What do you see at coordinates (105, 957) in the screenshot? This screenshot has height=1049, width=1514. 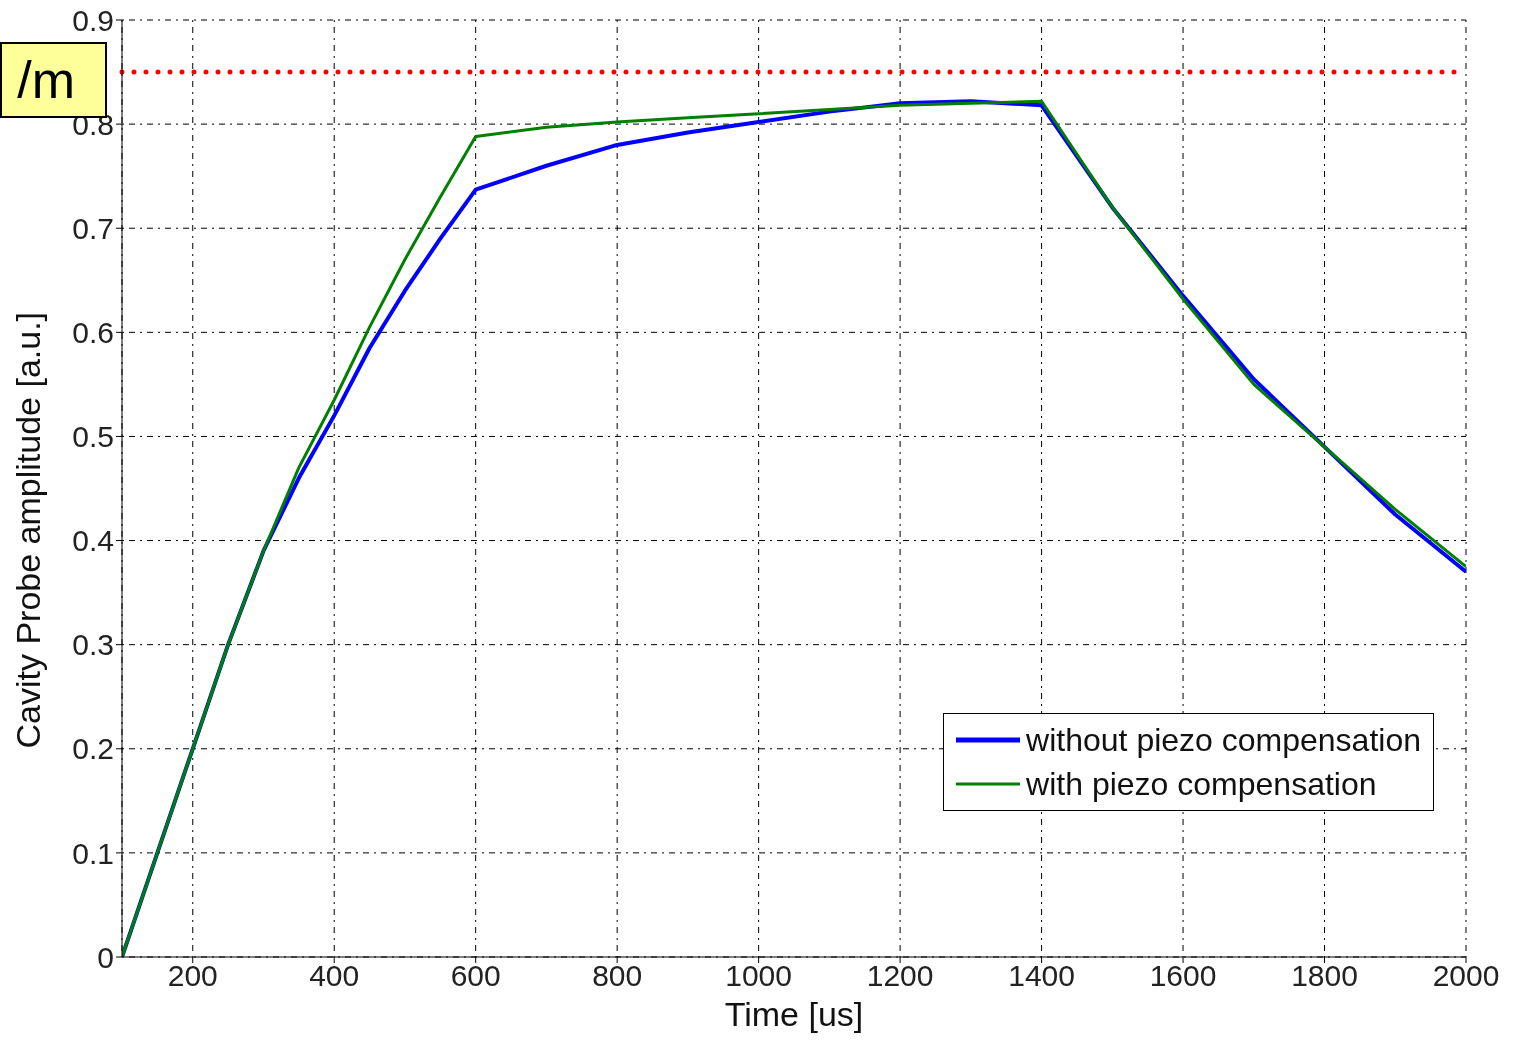 I see `y-tick-label: 0` at bounding box center [105, 957].